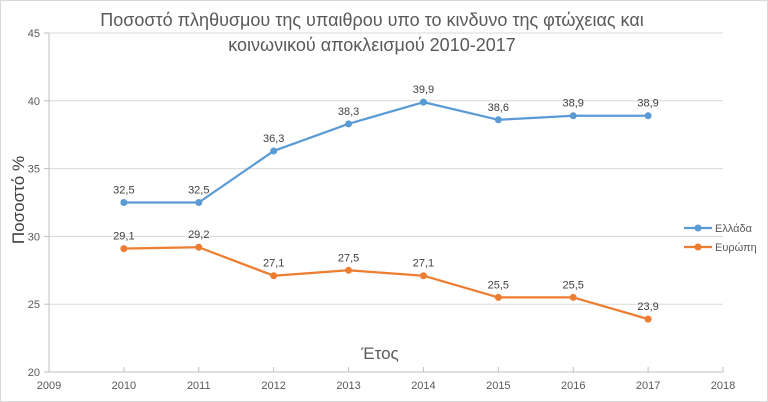 The height and width of the screenshot is (402, 768). I want to click on legend: Ελλάδα Ευρώπη, so click(720, 238).